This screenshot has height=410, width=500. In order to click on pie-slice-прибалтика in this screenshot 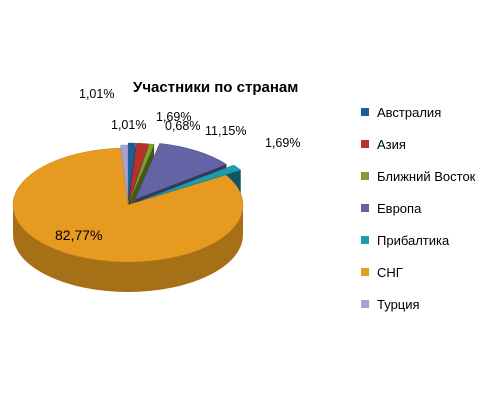, I will do `click(192, 182)`.